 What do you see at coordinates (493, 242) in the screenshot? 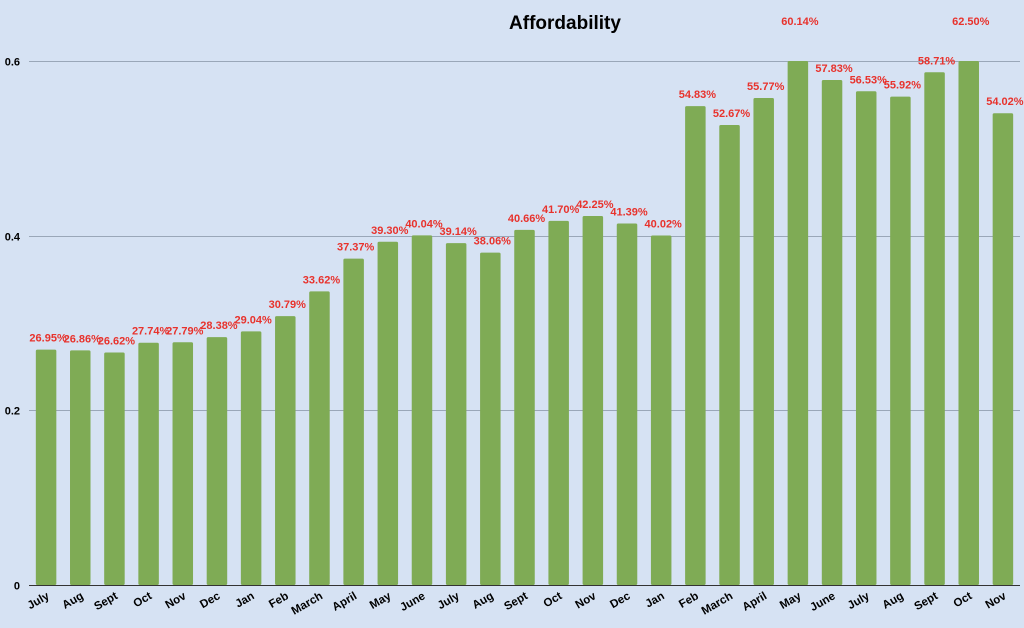
I see `data-label: 38.06%` at bounding box center [493, 242].